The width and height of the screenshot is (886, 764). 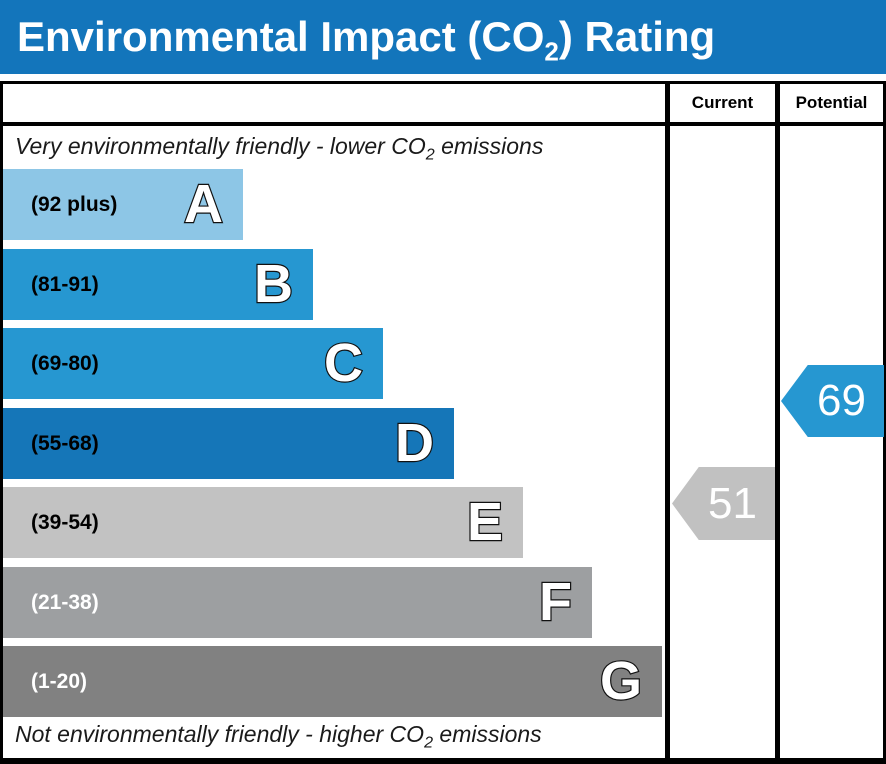 What do you see at coordinates (158, 284) in the screenshot?
I see `band-B: (81-91) B` at bounding box center [158, 284].